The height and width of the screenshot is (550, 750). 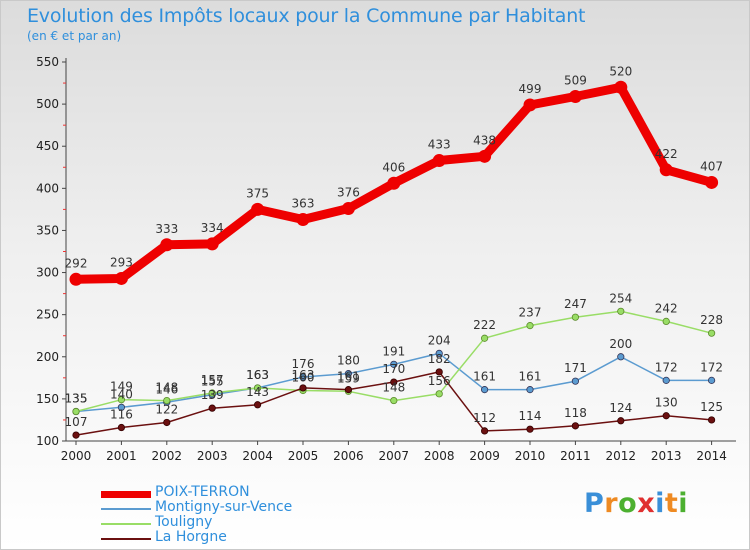 What do you see at coordinates (594, 503) in the screenshot?
I see `logo-letter: P` at bounding box center [594, 503].